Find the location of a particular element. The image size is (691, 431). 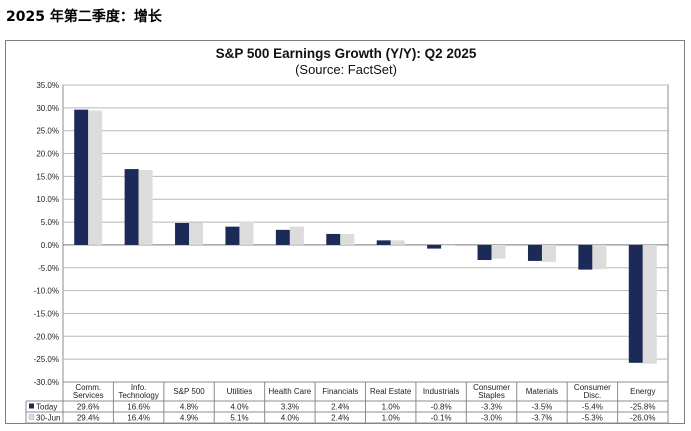

category-label: Comm. is located at coordinates (88, 387).